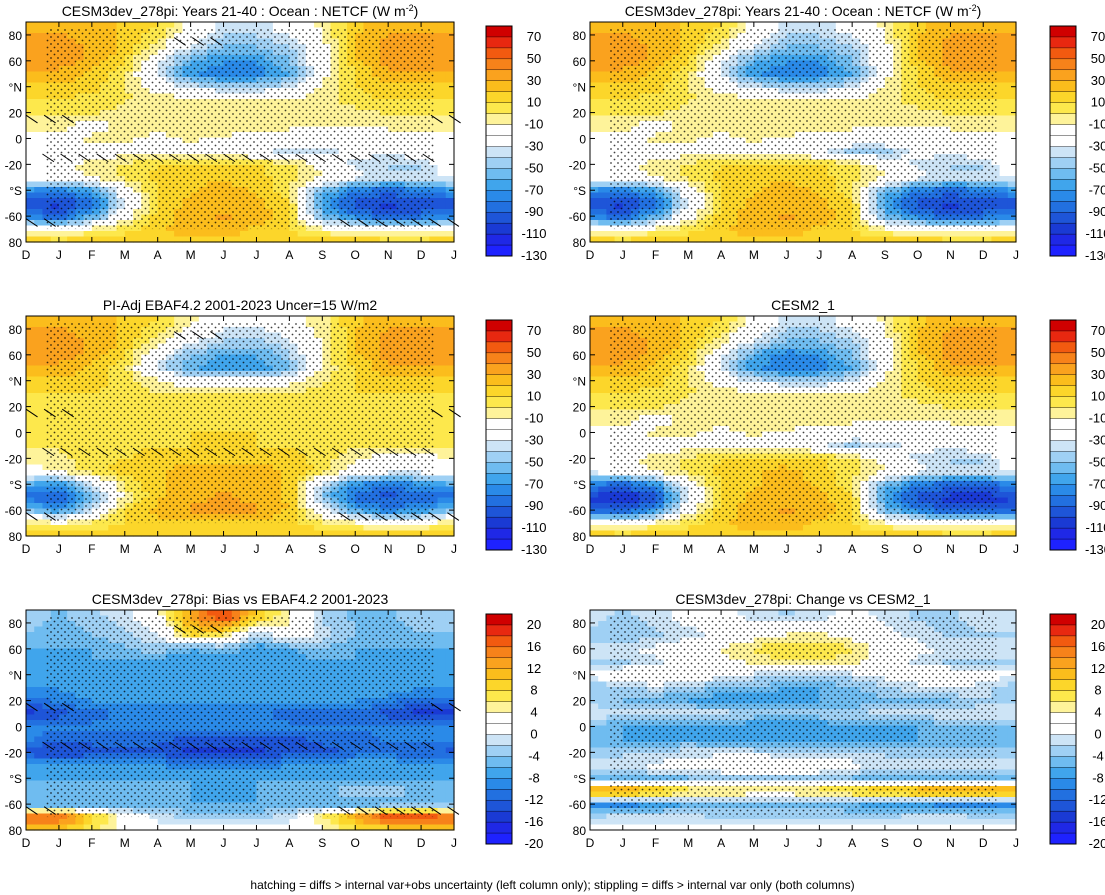 The image size is (1105, 895). What do you see at coordinates (1098, 102) in the screenshot?
I see `colorbar-label: 10` at bounding box center [1098, 102].